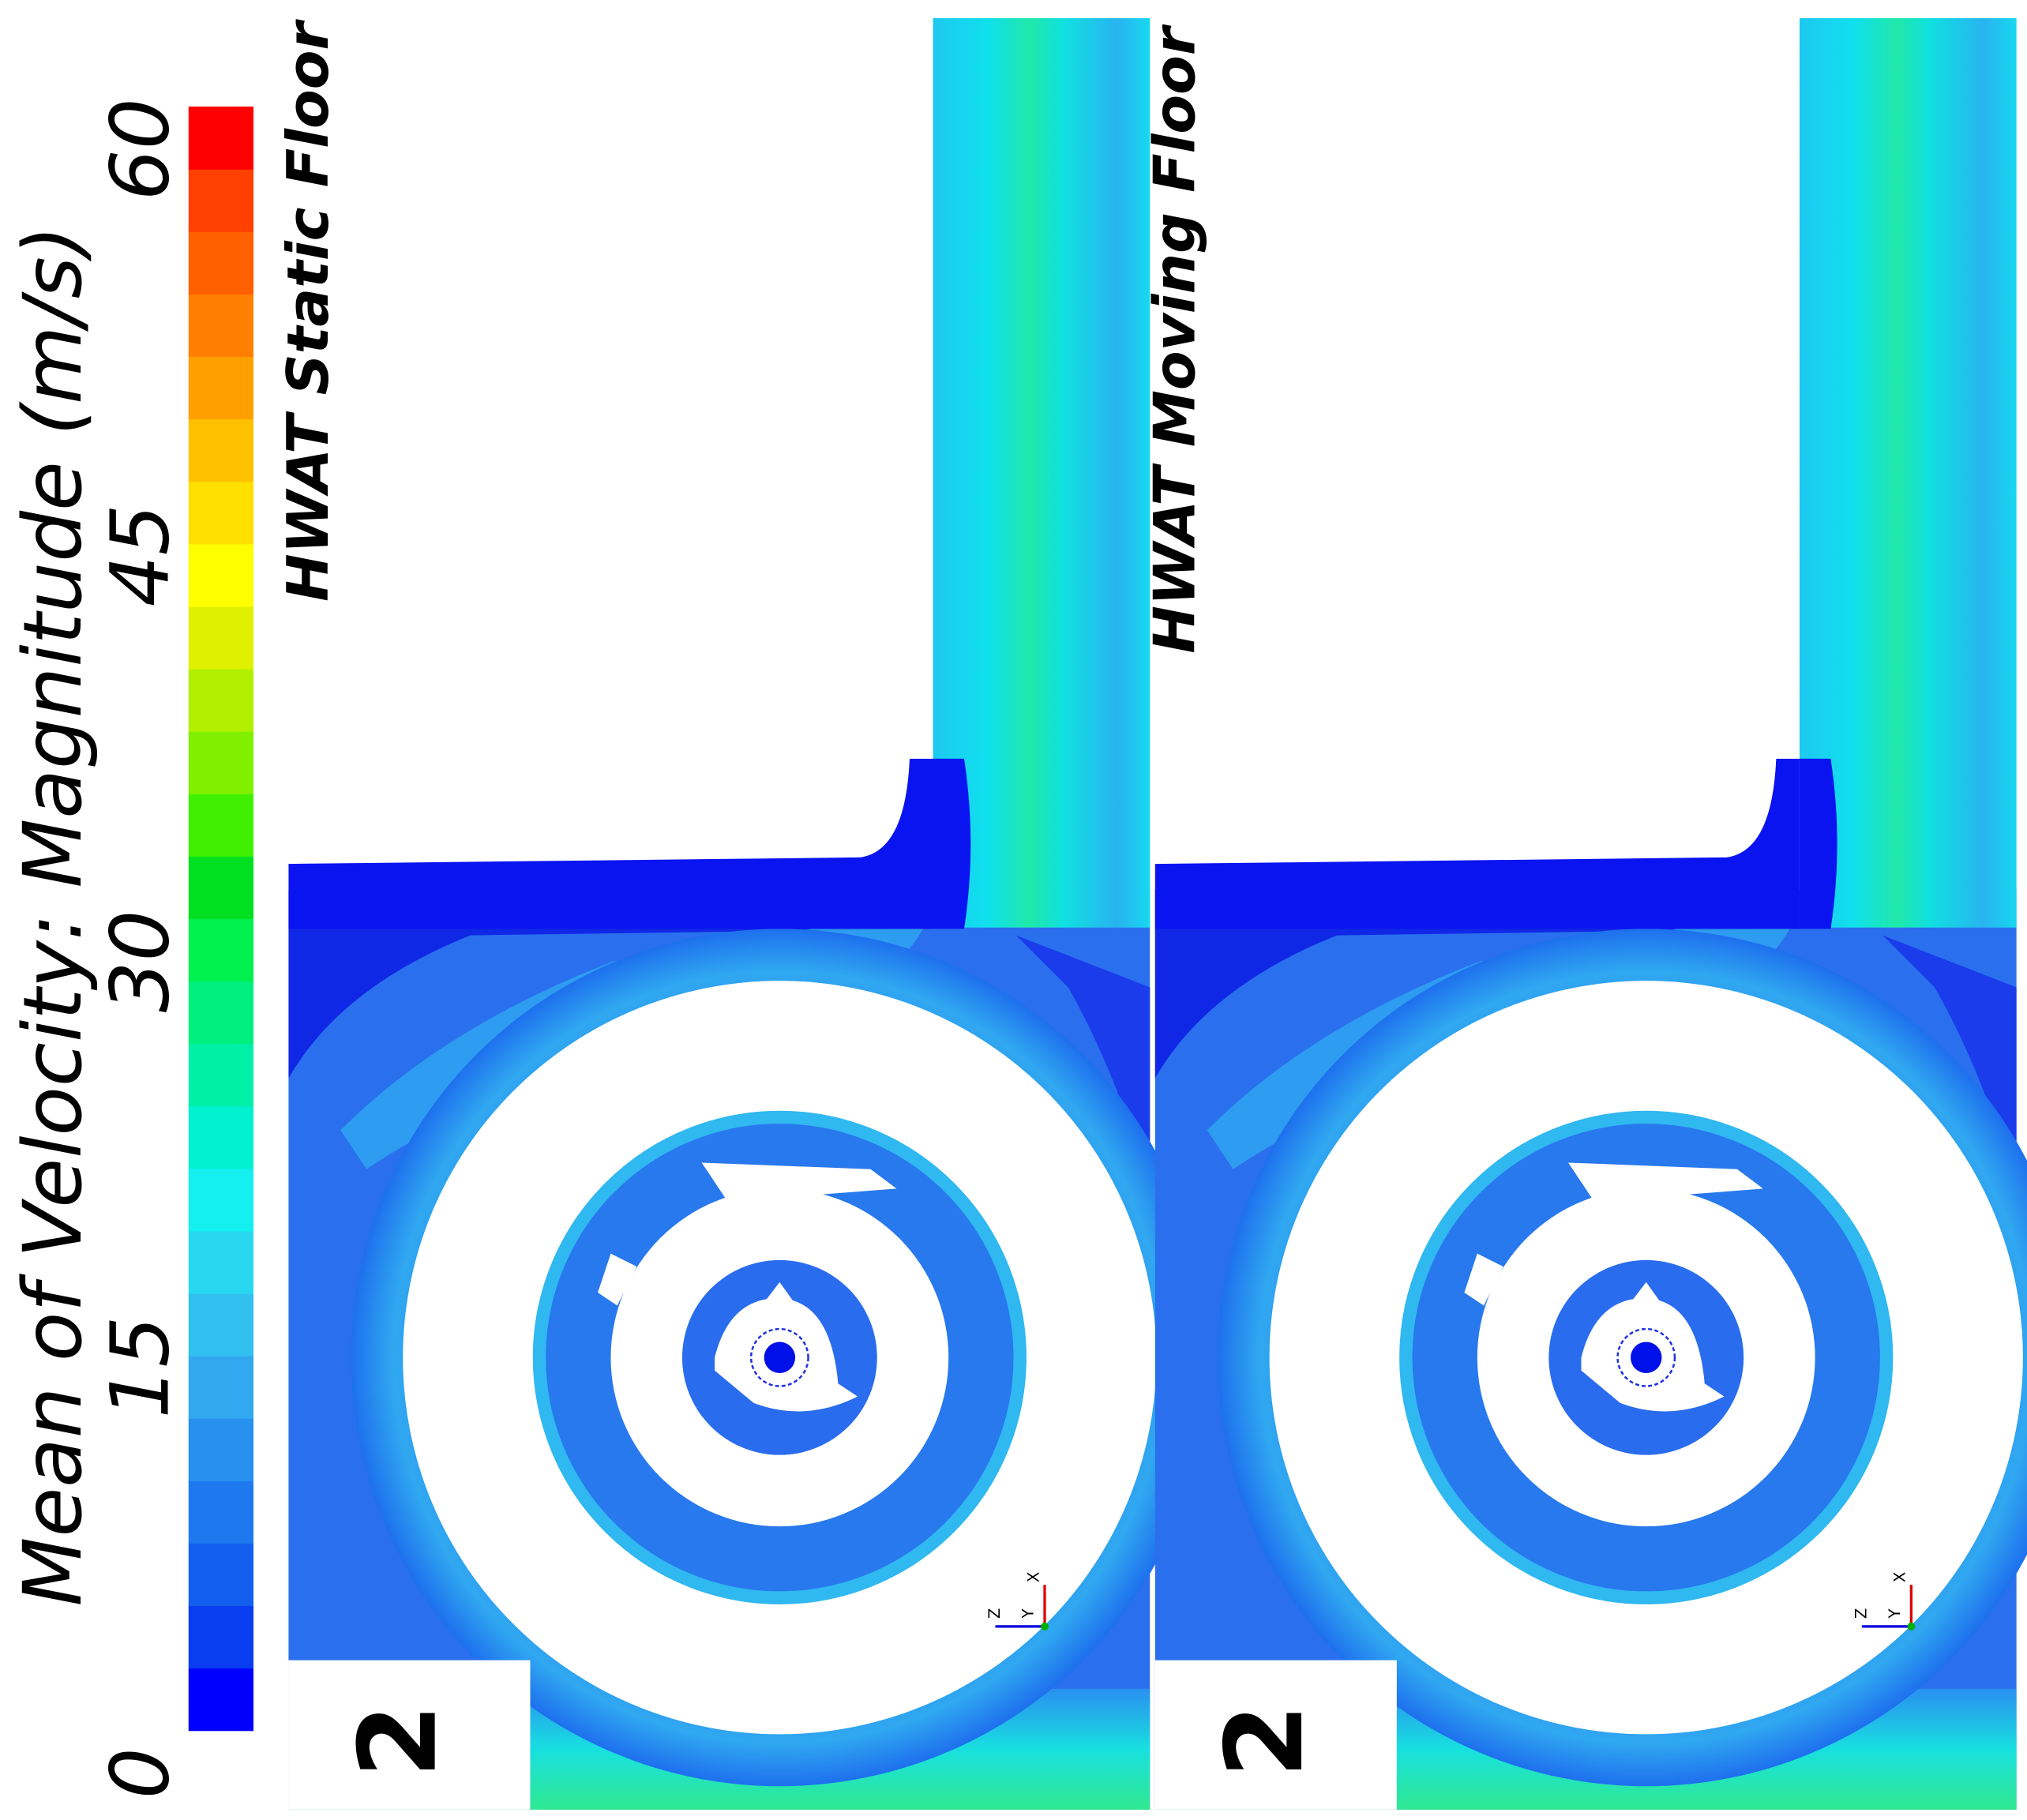 The height and width of the screenshot is (1820, 2027). What do you see at coordinates (140, 1773) in the screenshot?
I see `colorbar-tick-label: 0` at bounding box center [140, 1773].